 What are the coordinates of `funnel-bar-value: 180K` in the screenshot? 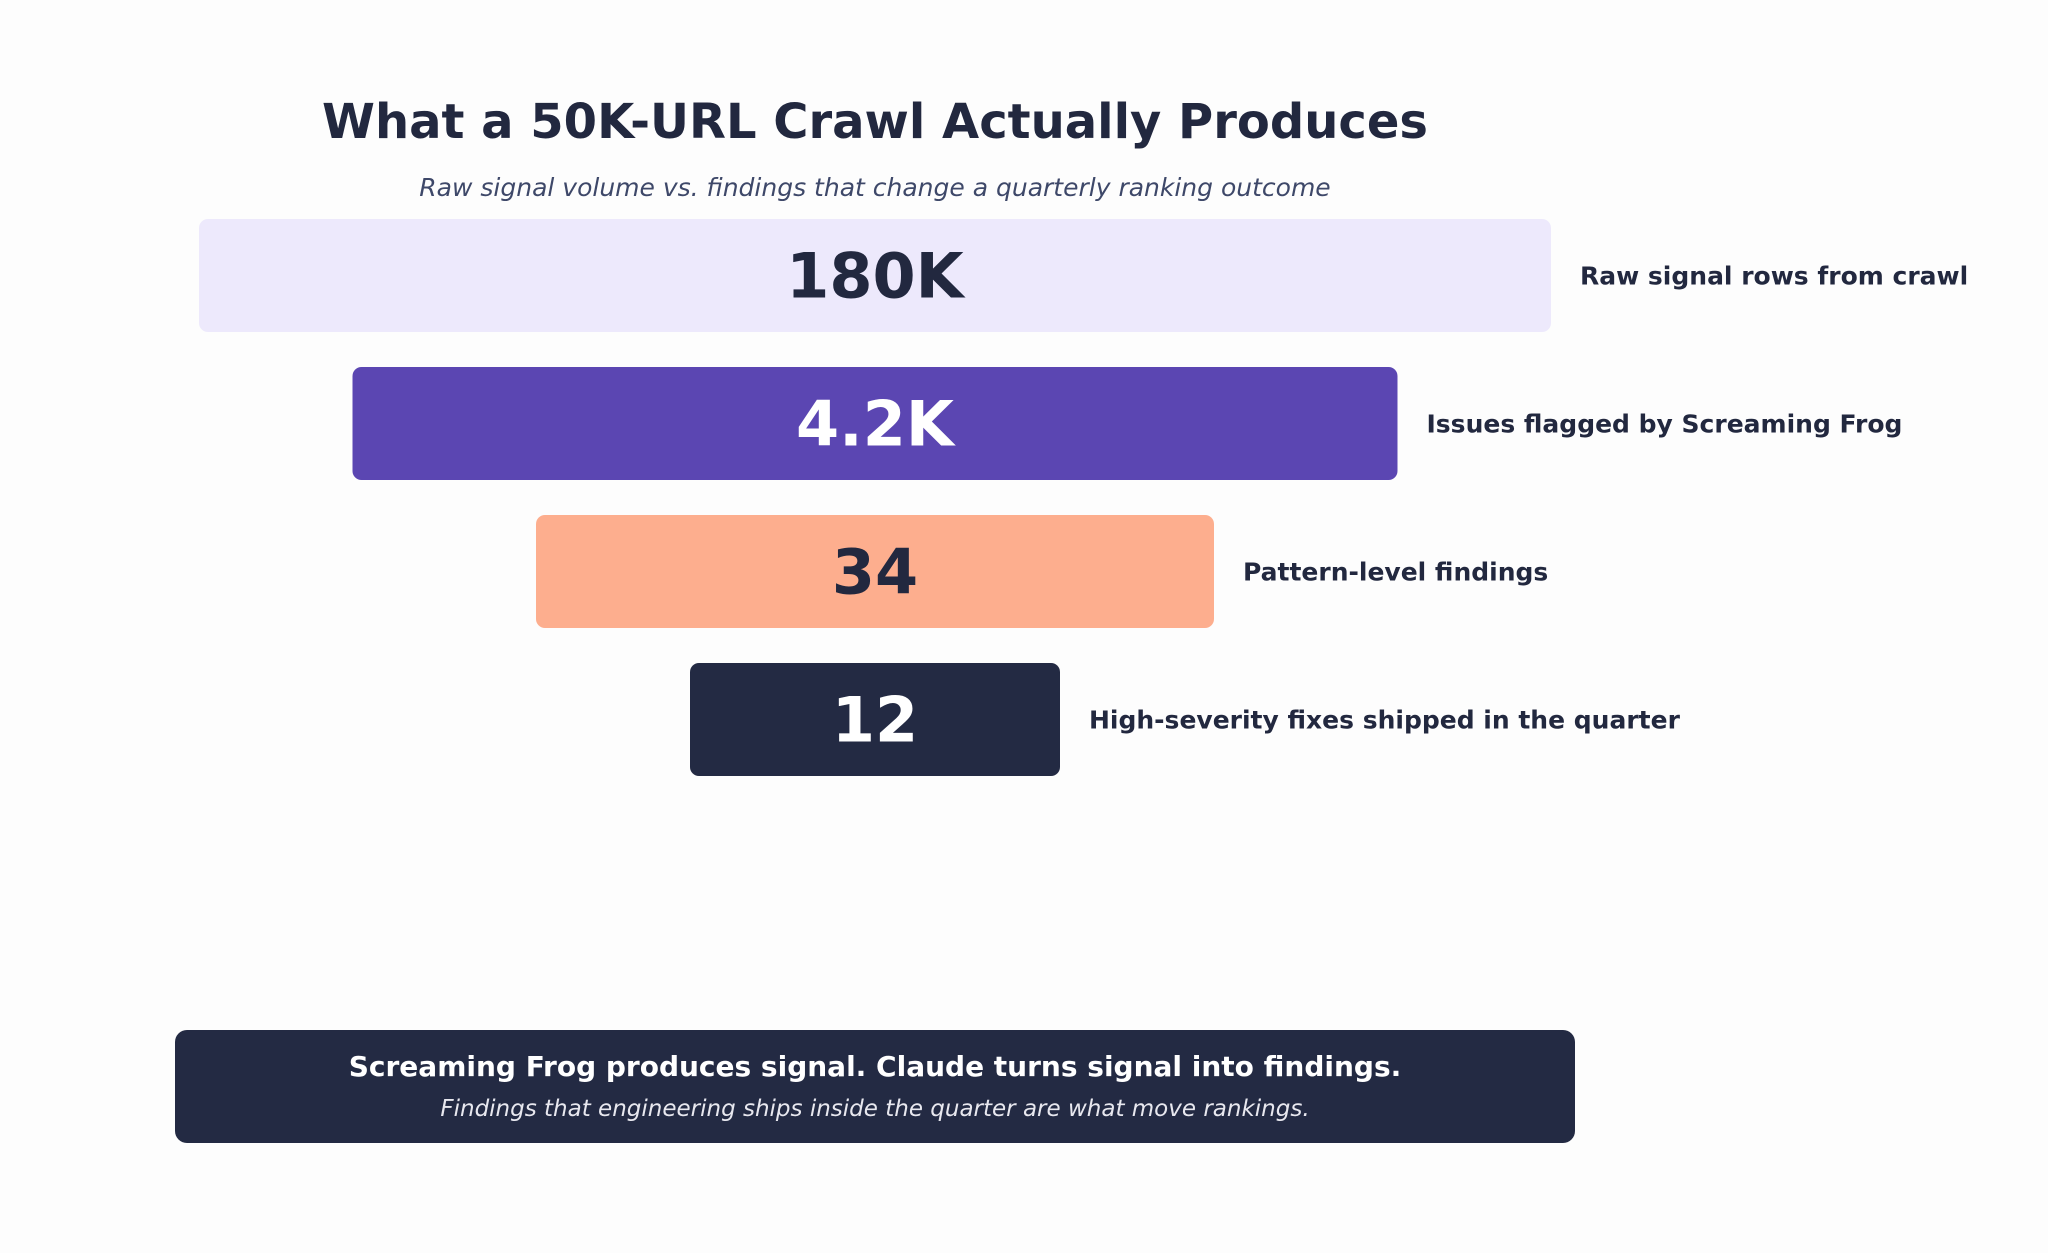 It's located at (875, 276).